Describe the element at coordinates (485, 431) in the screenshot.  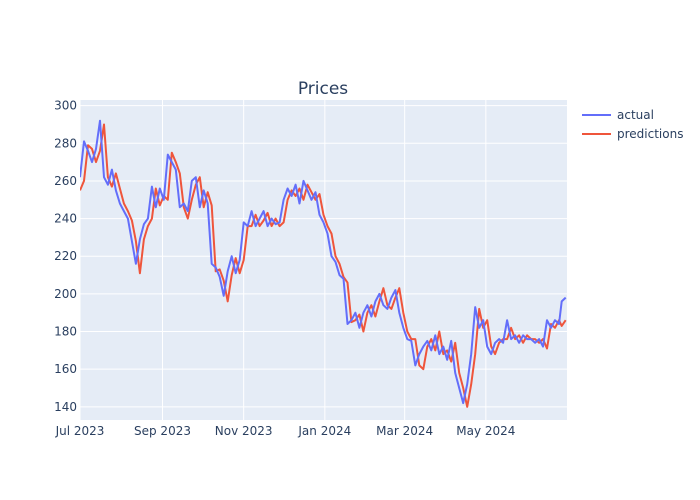
I see `x-tick-label: May 2024` at that location.